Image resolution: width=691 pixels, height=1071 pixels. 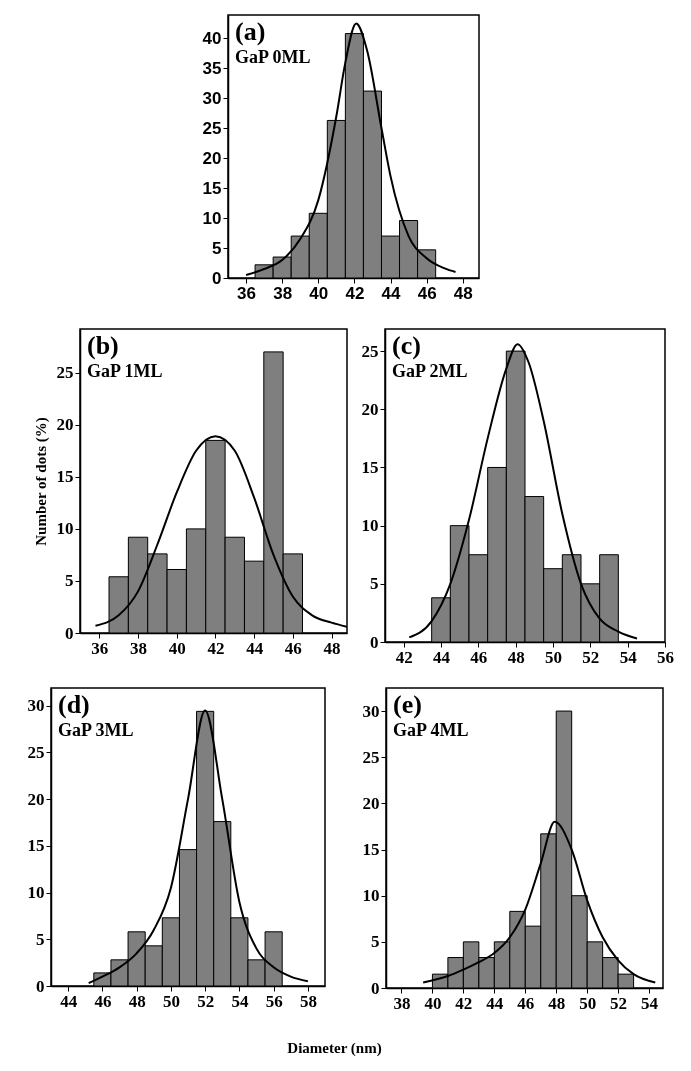 What do you see at coordinates (212, 68) in the screenshot?
I see `y-tick-label: 35` at bounding box center [212, 68].